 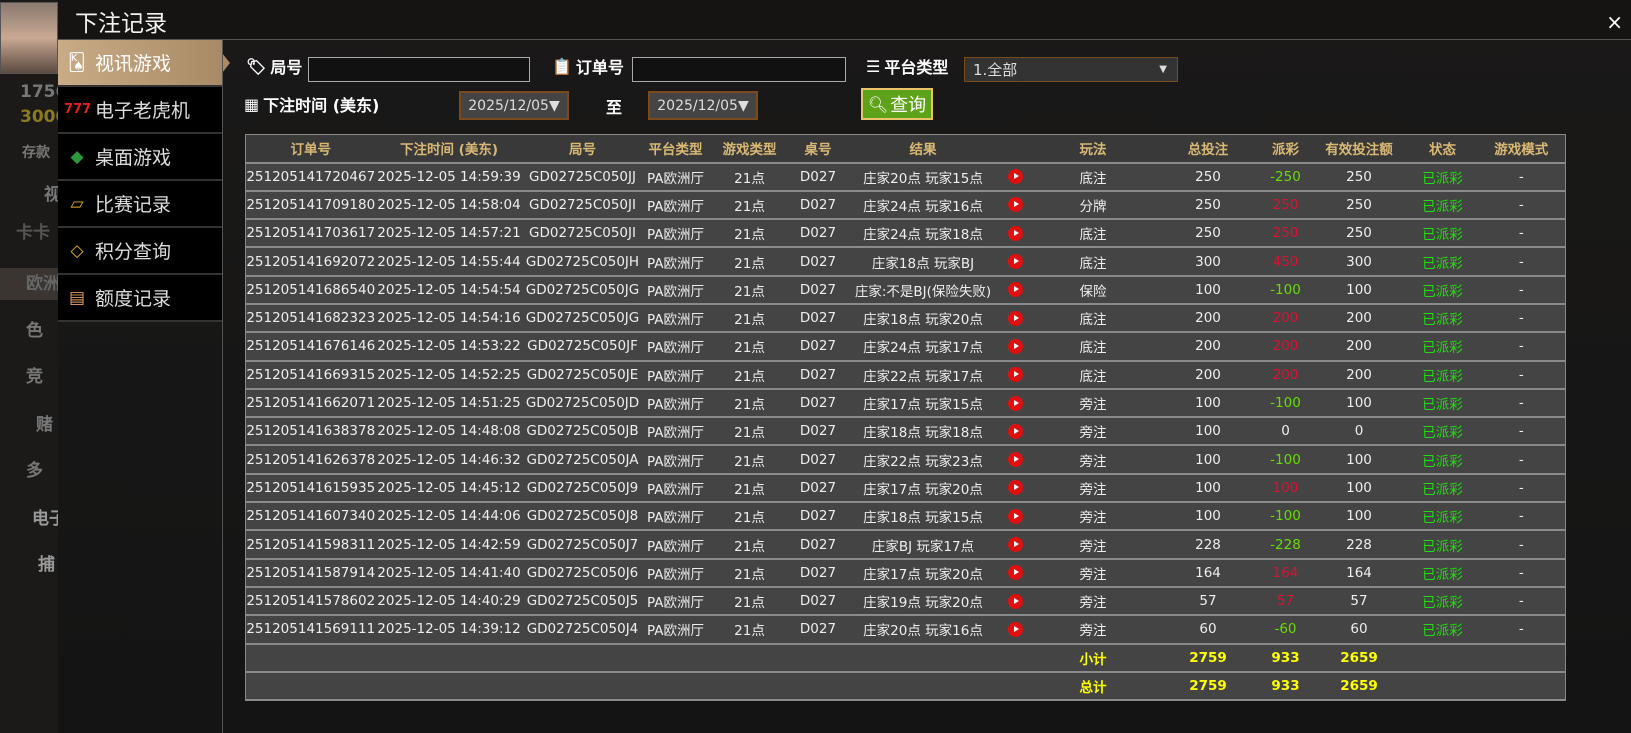 I want to click on order-input, so click(x=739, y=69).